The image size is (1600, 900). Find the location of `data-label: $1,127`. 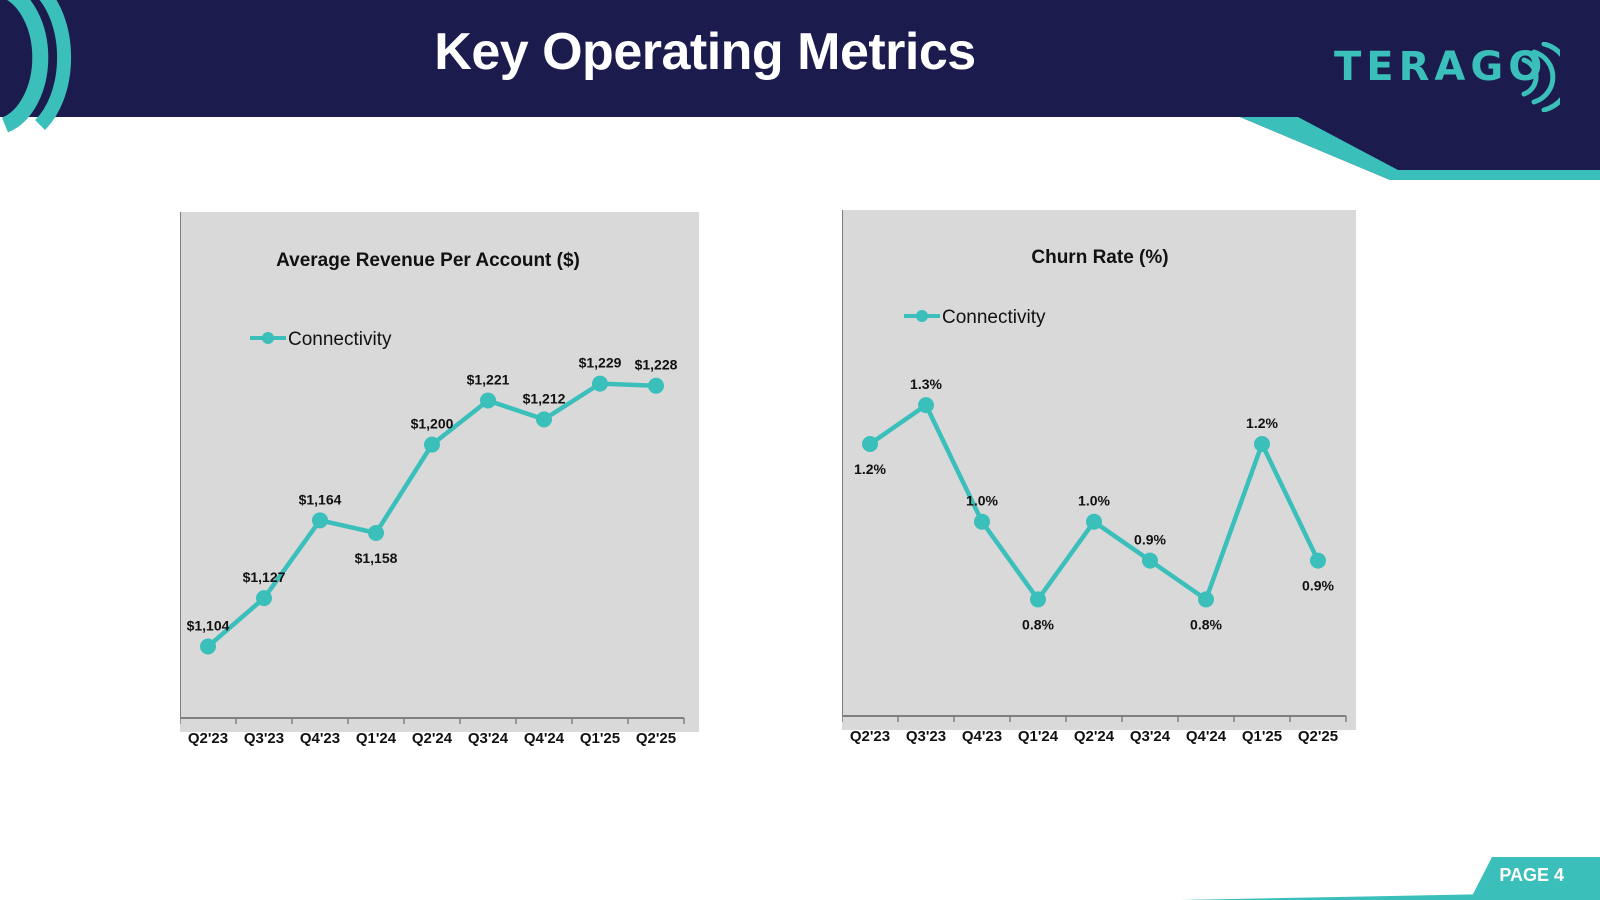

data-label: $1,127 is located at coordinates (264, 577).